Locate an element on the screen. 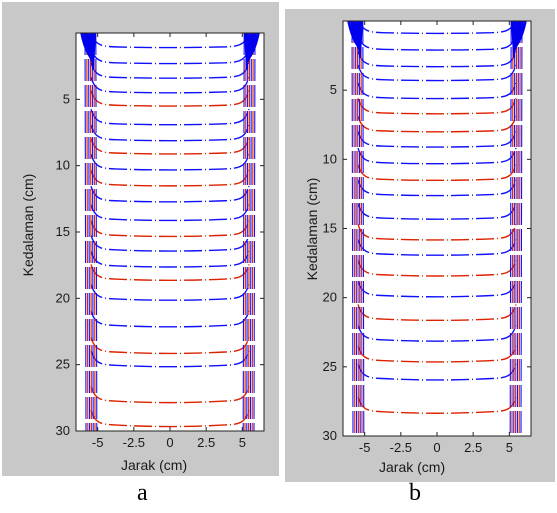 This screenshot has height=513, width=557. y-tick-label-a: 25 is located at coordinates (63, 364).